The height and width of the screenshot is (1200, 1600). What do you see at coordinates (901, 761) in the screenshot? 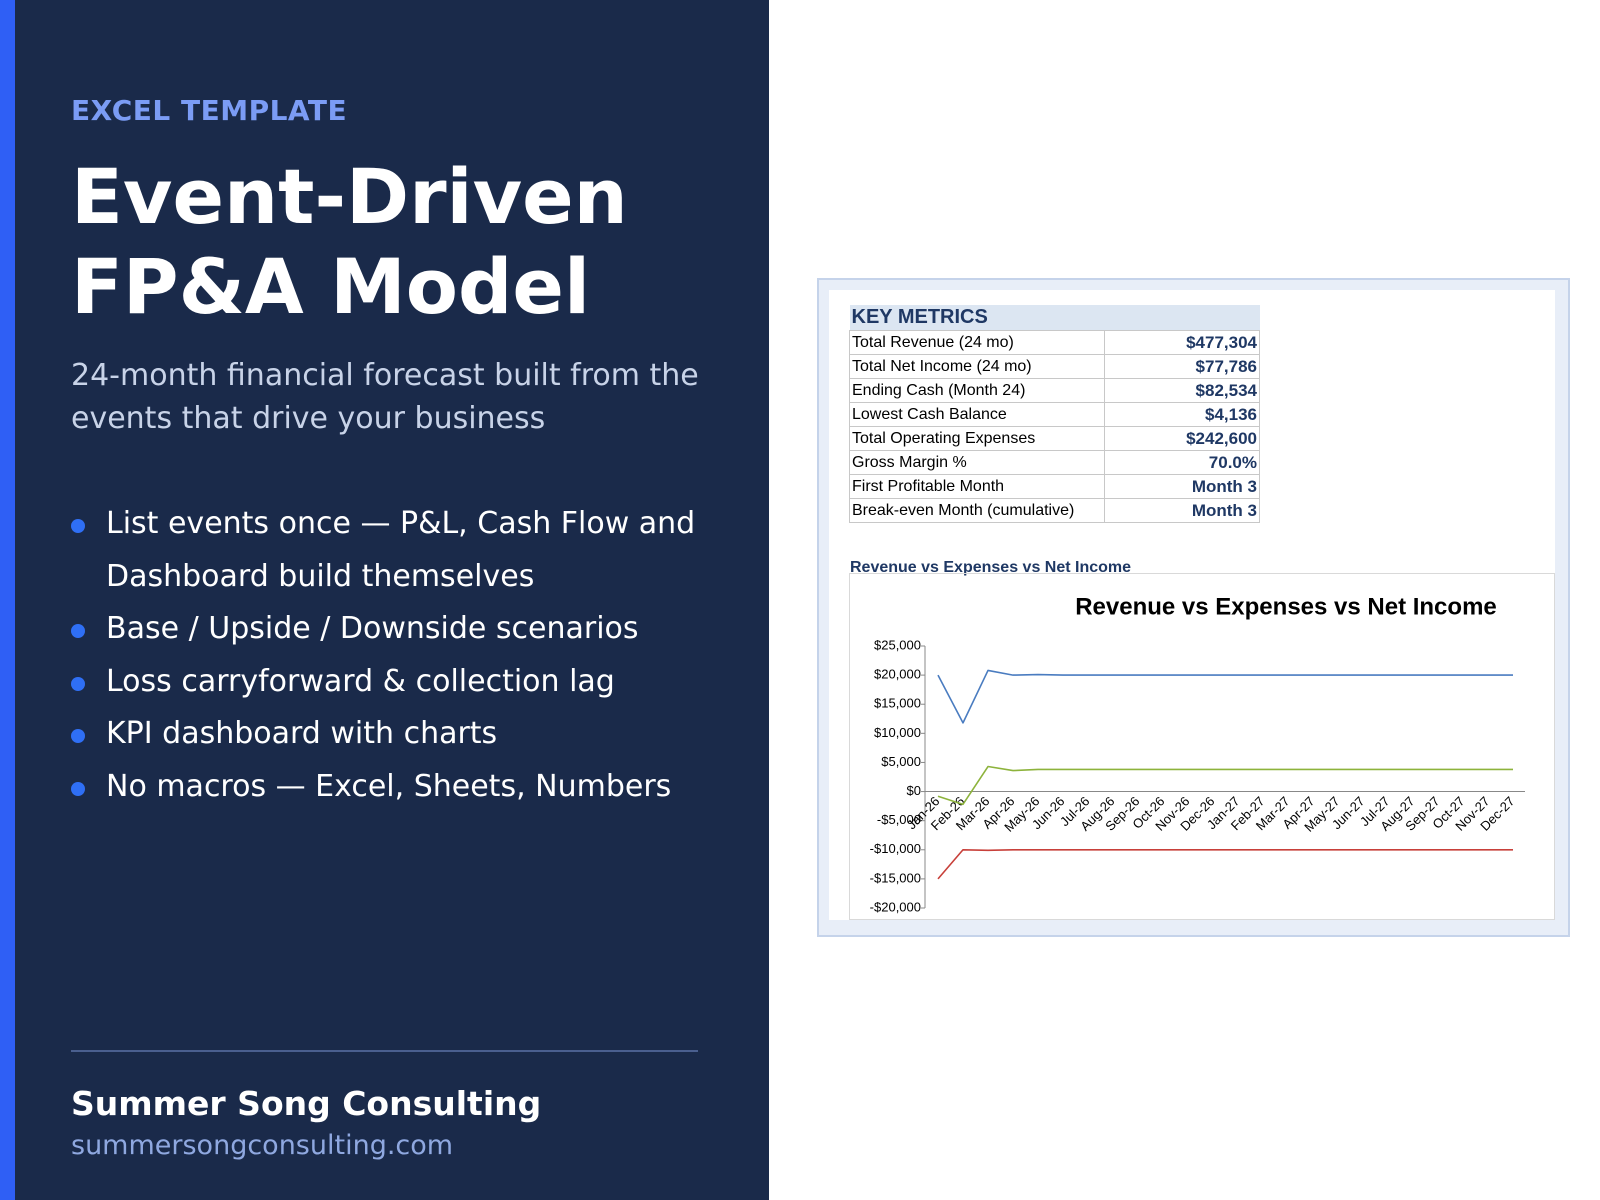
I see `y-tick-label: $5,000` at bounding box center [901, 761].